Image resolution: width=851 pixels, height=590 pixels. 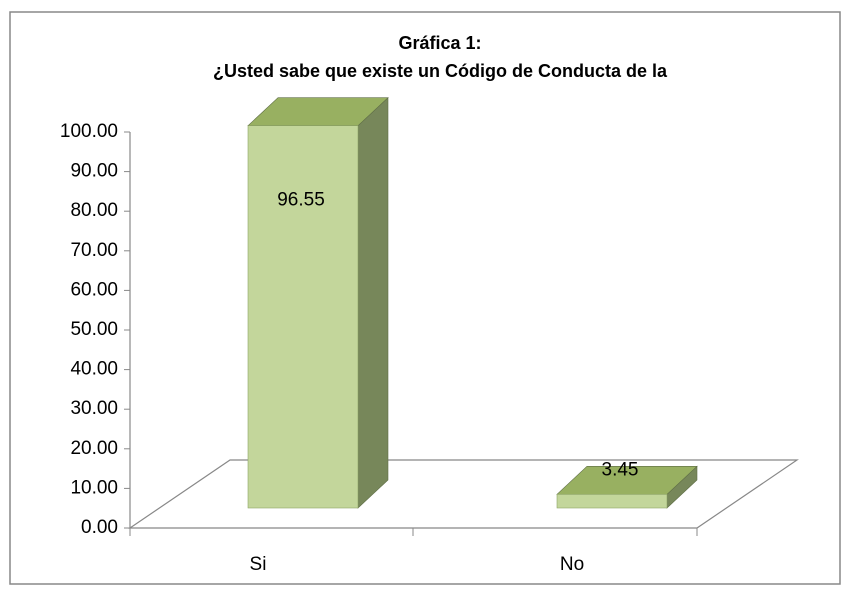 What do you see at coordinates (94, 289) in the screenshot?
I see `y-tick-label: 60.00` at bounding box center [94, 289].